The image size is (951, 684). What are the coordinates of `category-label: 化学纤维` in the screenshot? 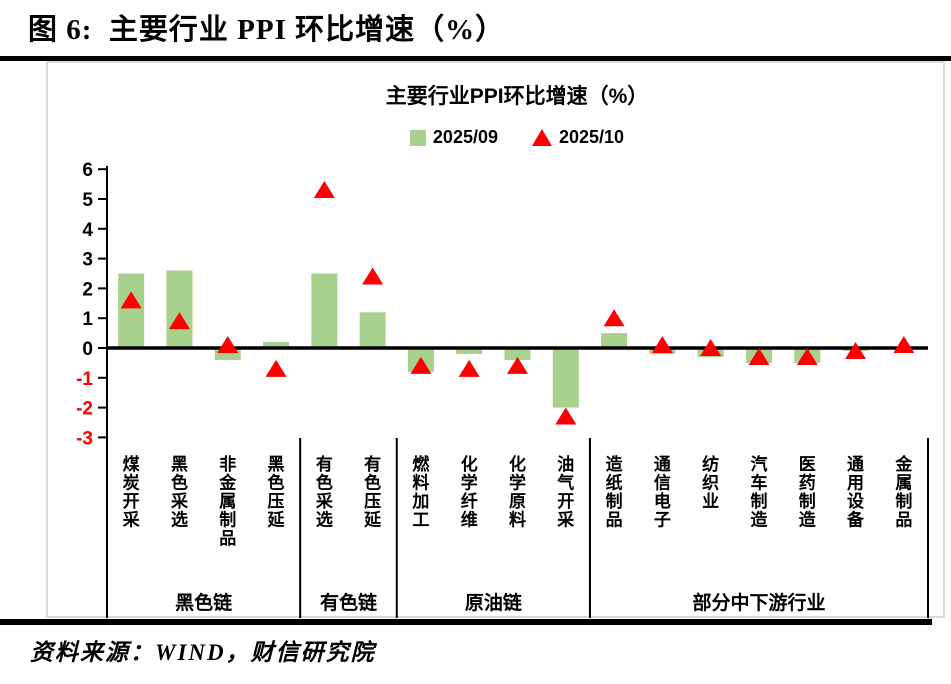 It's located at (469, 492).